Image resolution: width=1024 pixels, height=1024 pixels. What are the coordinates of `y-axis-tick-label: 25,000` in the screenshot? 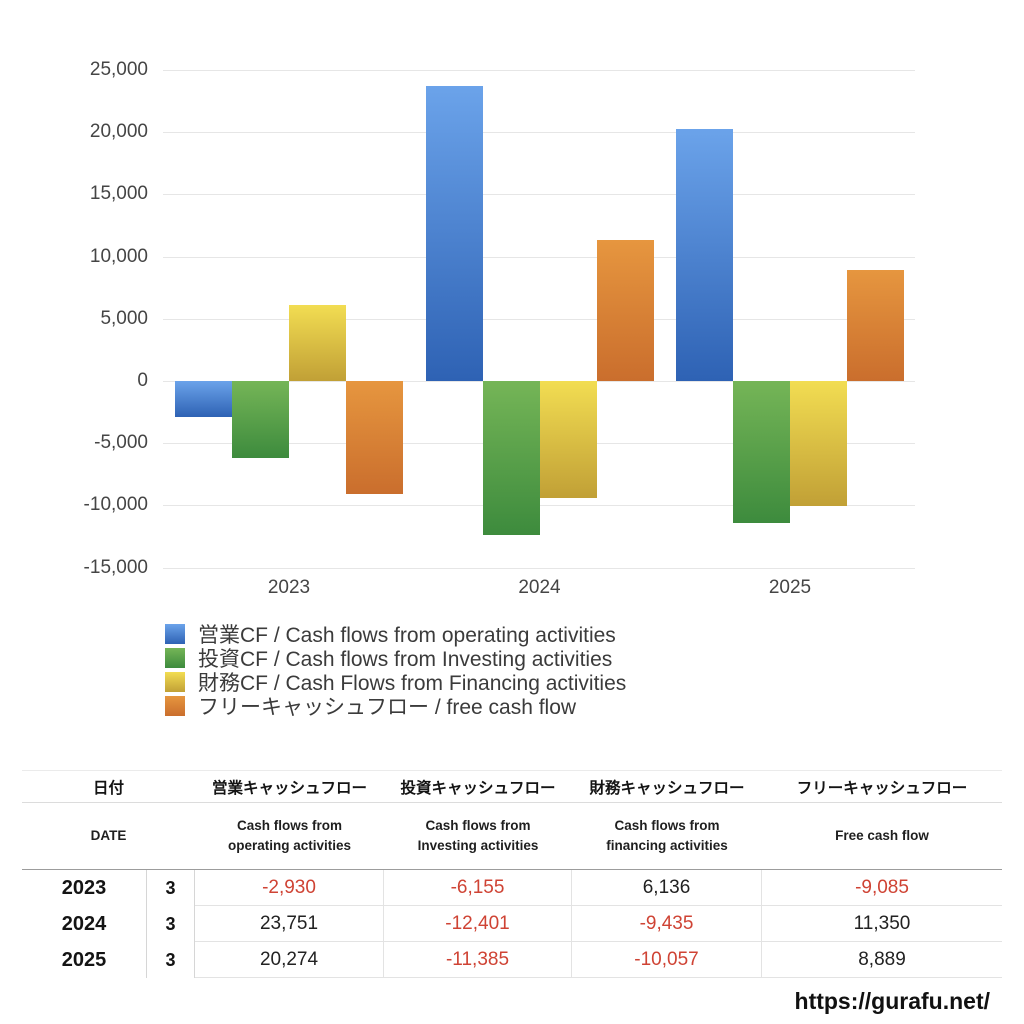 It's located at (118, 69).